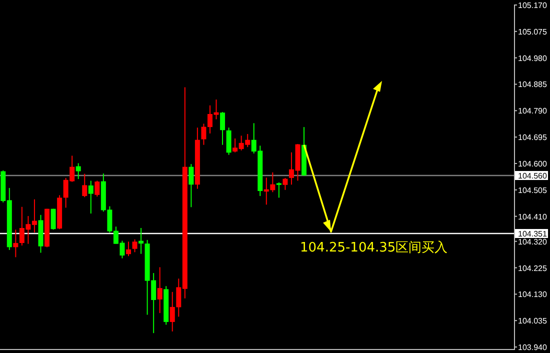 This screenshot has height=353, width=550. I want to click on y-tick-label: 105.170, so click(533, 5).